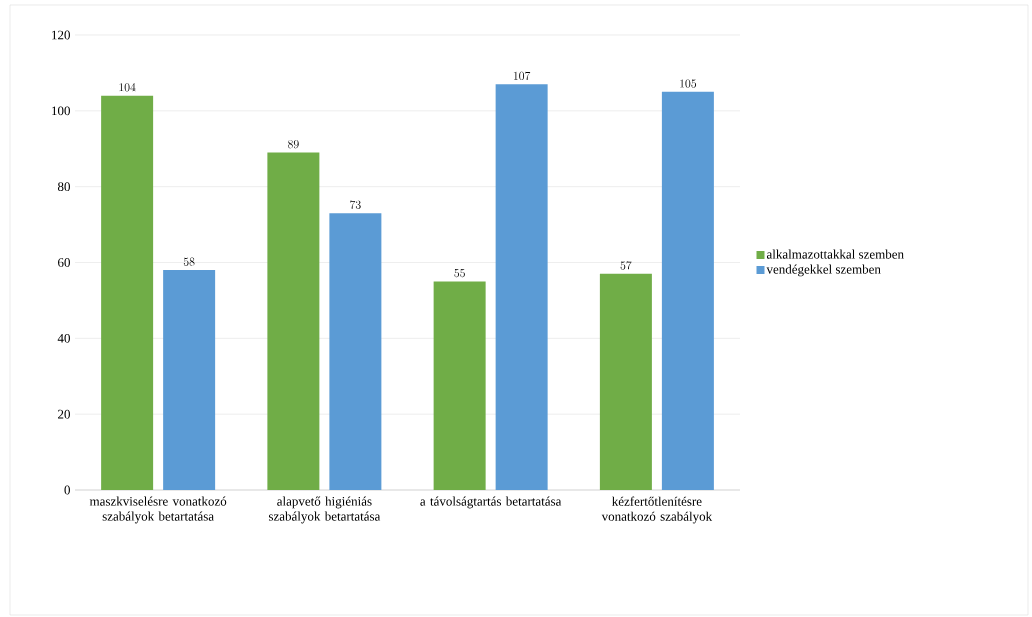 This screenshot has width=1032, height=617. What do you see at coordinates (63, 338) in the screenshot?
I see `y-tick-label: 40` at bounding box center [63, 338].